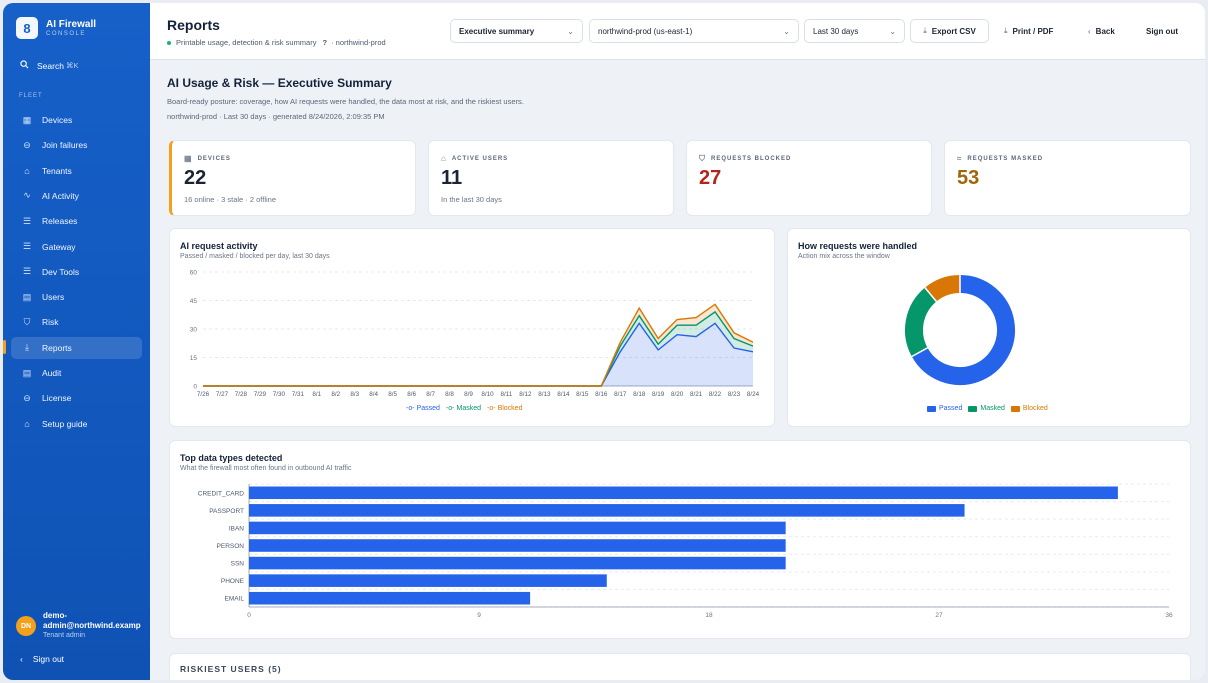 This screenshot has height=683, width=1208. What do you see at coordinates (639, 394) in the screenshot?
I see `x-tick-label: 8/18` at bounding box center [639, 394].